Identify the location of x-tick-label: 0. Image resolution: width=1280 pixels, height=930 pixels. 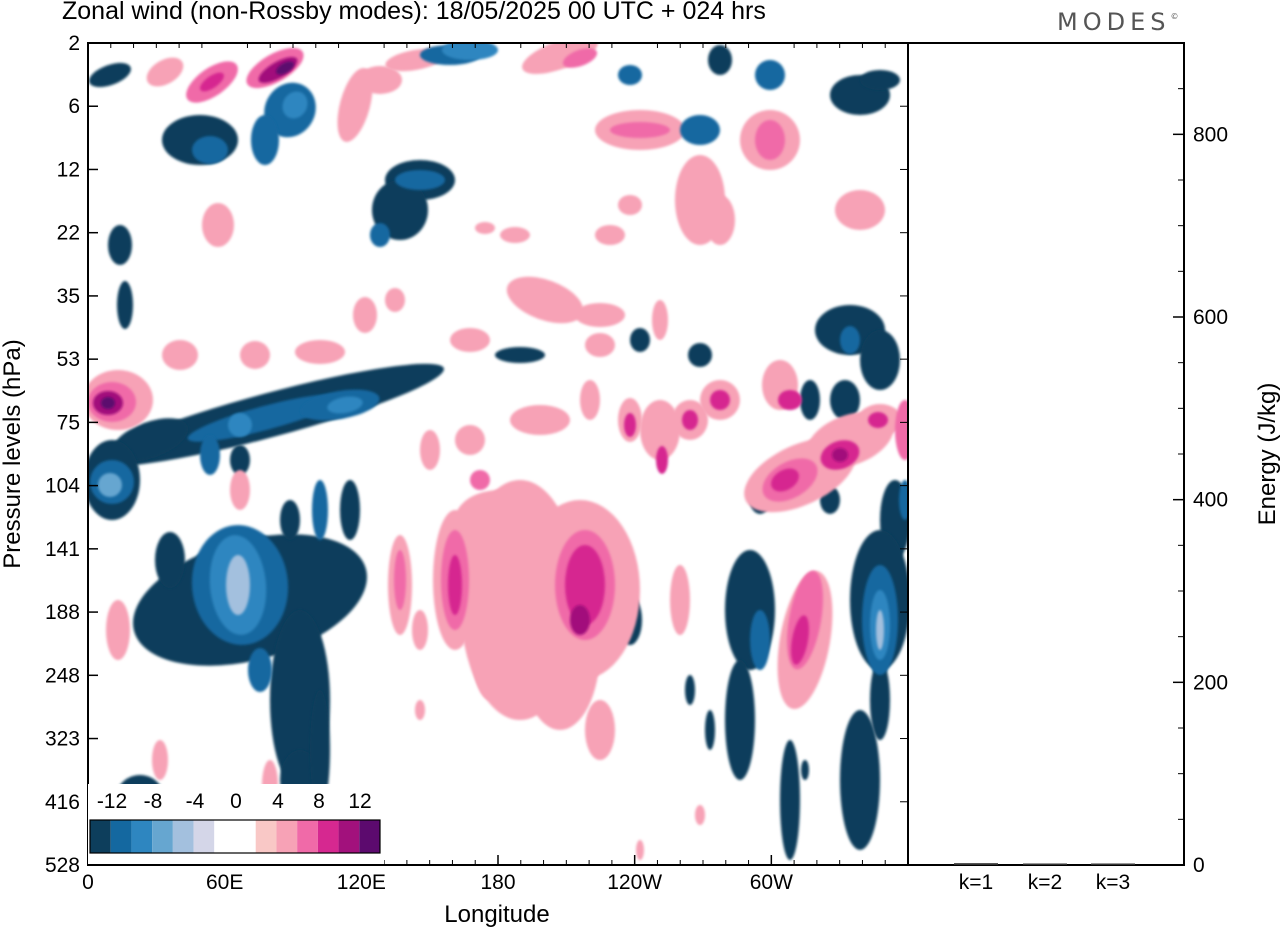
(88, 882).